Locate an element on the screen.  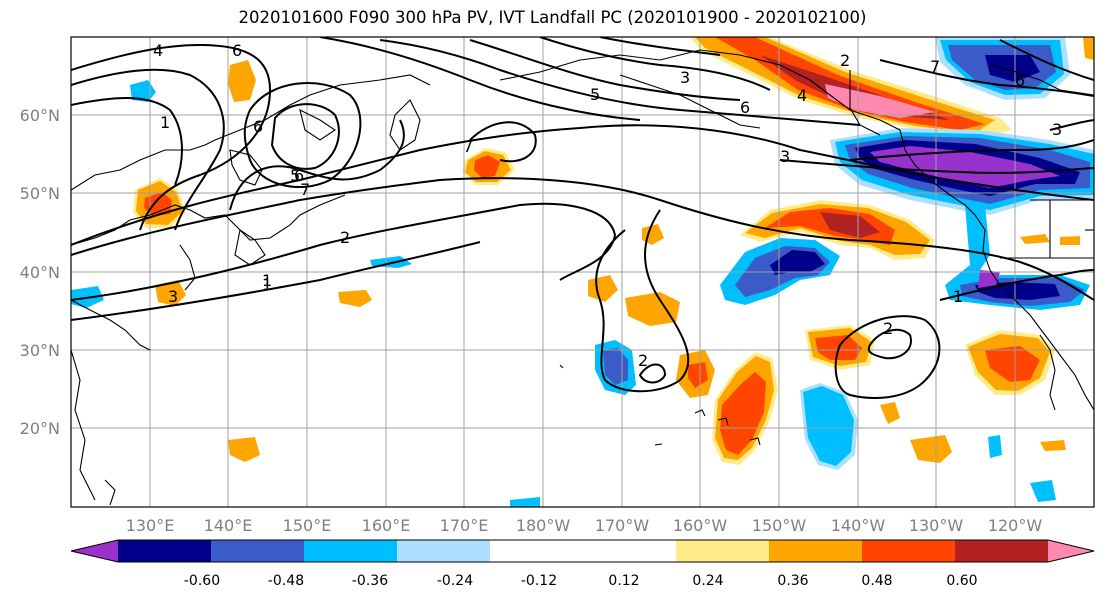
lat-label: 20°N is located at coordinates (40, 428).